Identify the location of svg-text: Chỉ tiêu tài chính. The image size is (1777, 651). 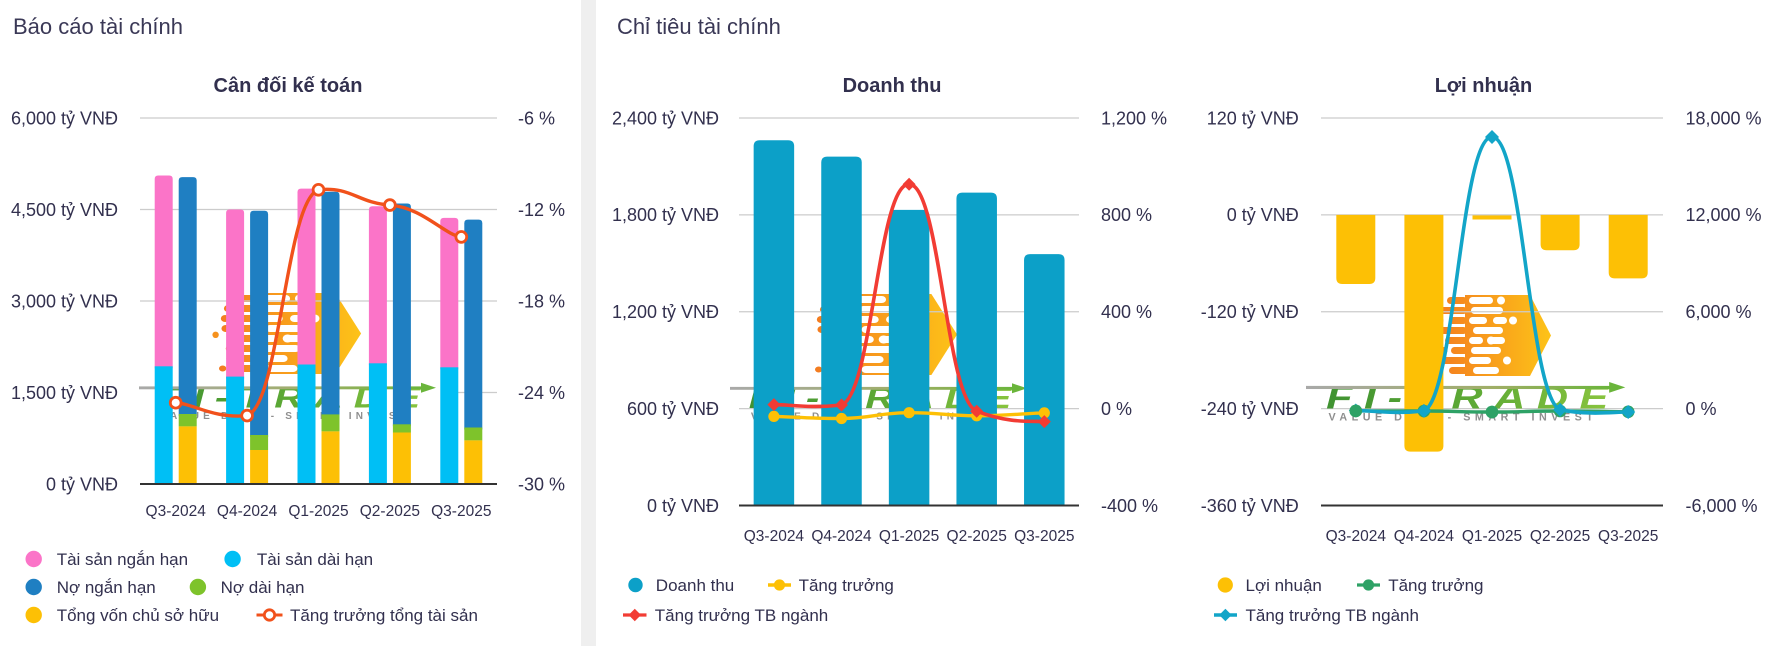
(699, 26).